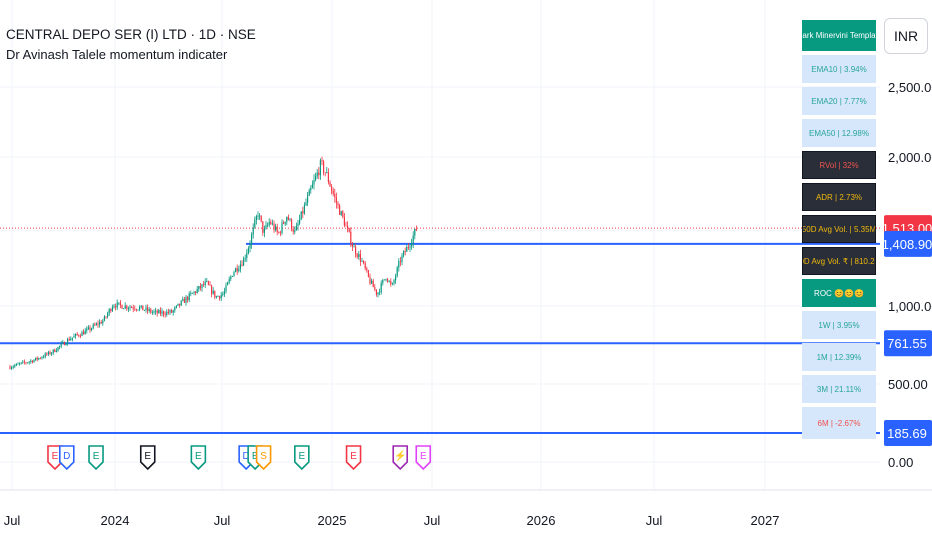 The width and height of the screenshot is (932, 550). Describe the element at coordinates (332, 520) in the screenshot. I see `x-tick-label: 2025` at that location.